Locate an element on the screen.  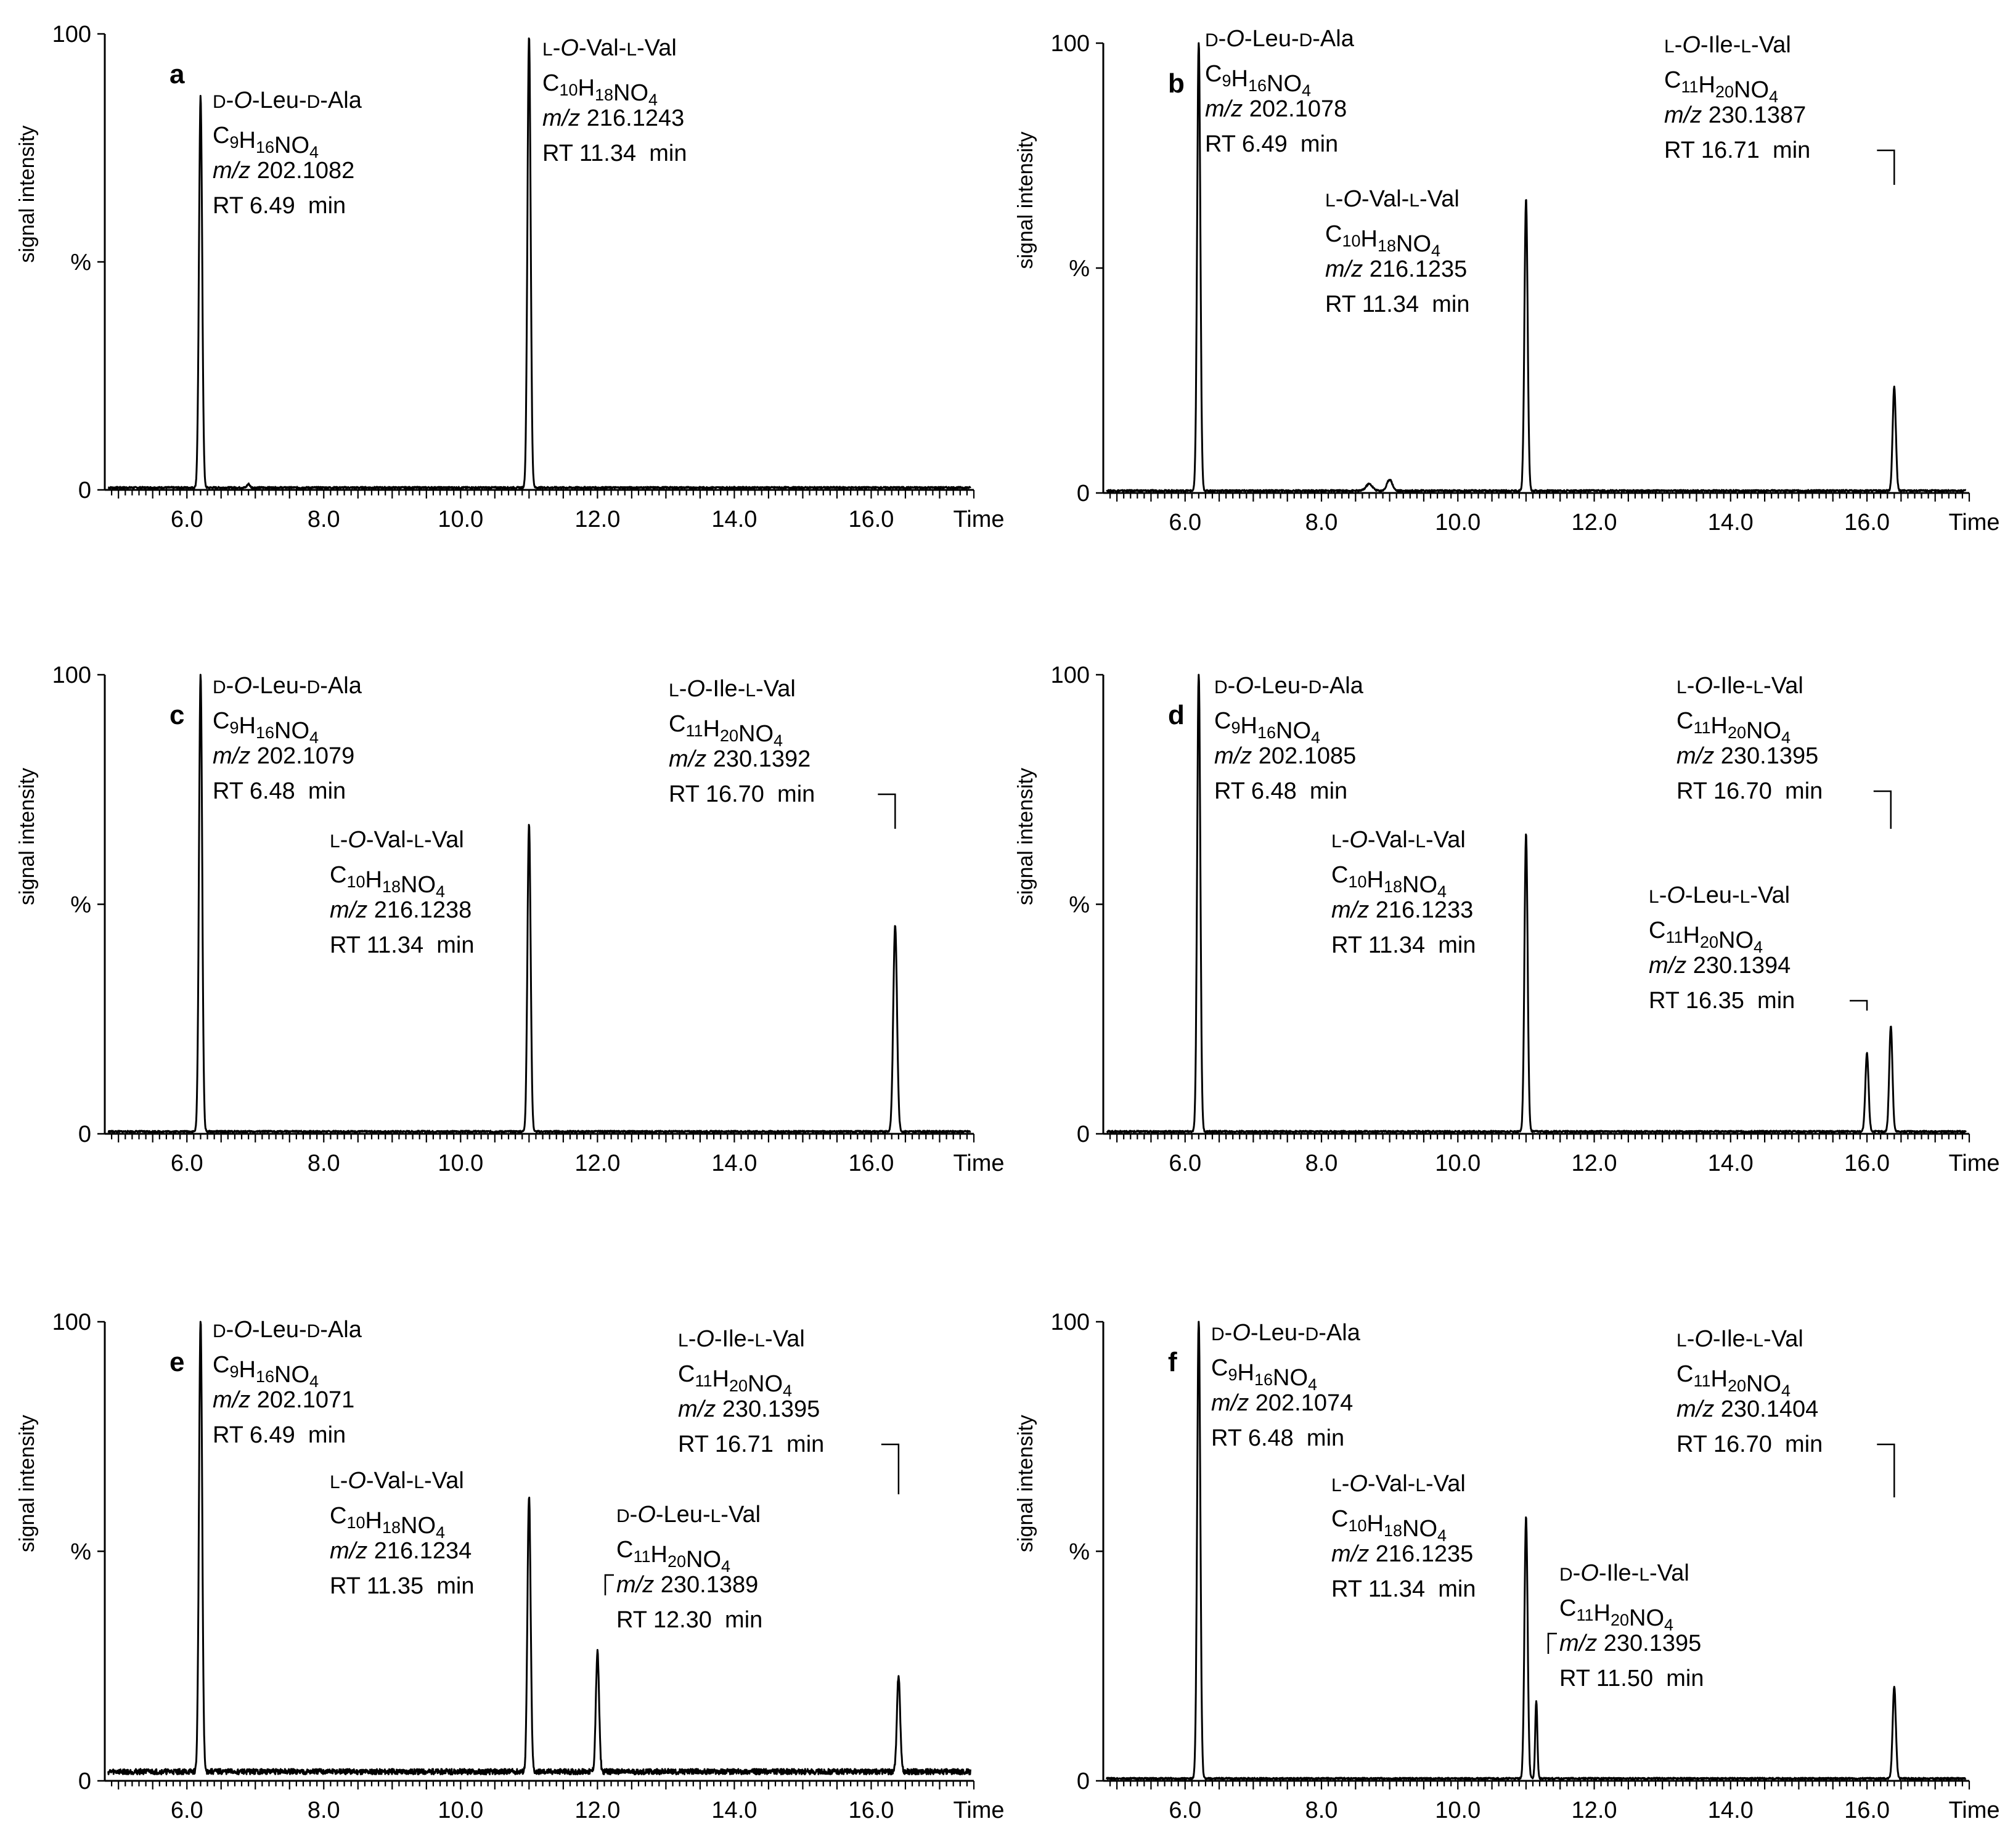
retention-time: RT 16.71 min is located at coordinates (1737, 150).